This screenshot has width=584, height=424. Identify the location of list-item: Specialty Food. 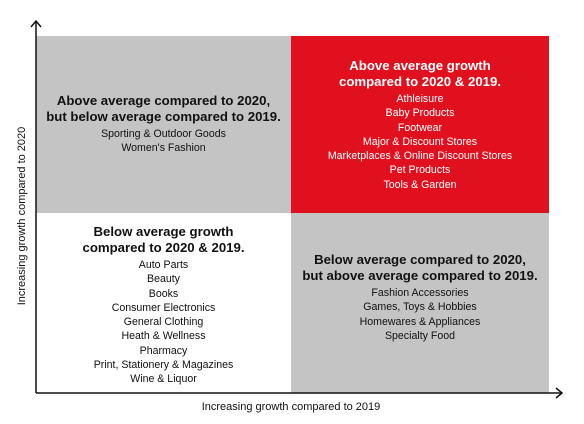
(420, 335).